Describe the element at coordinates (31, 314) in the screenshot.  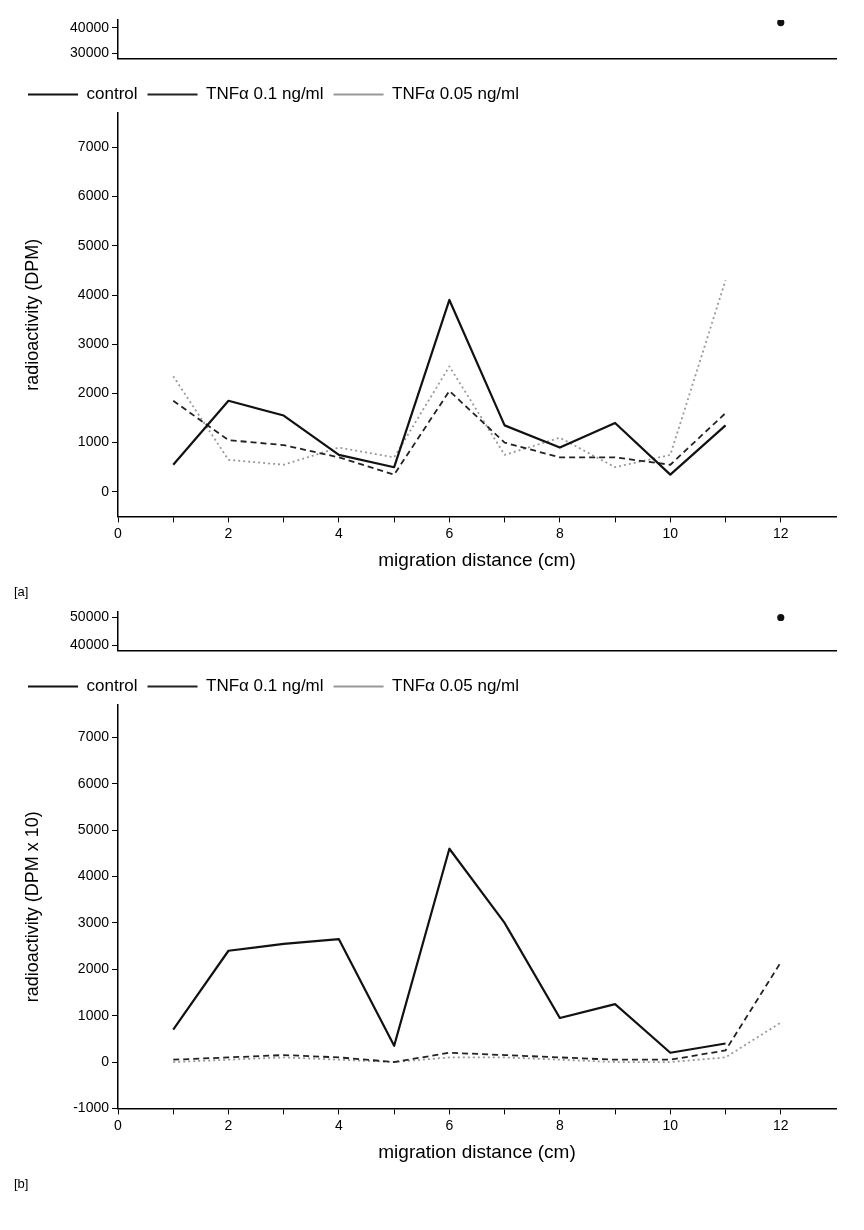
I see `y-axis-title: radioactivity (DPM)` at that location.